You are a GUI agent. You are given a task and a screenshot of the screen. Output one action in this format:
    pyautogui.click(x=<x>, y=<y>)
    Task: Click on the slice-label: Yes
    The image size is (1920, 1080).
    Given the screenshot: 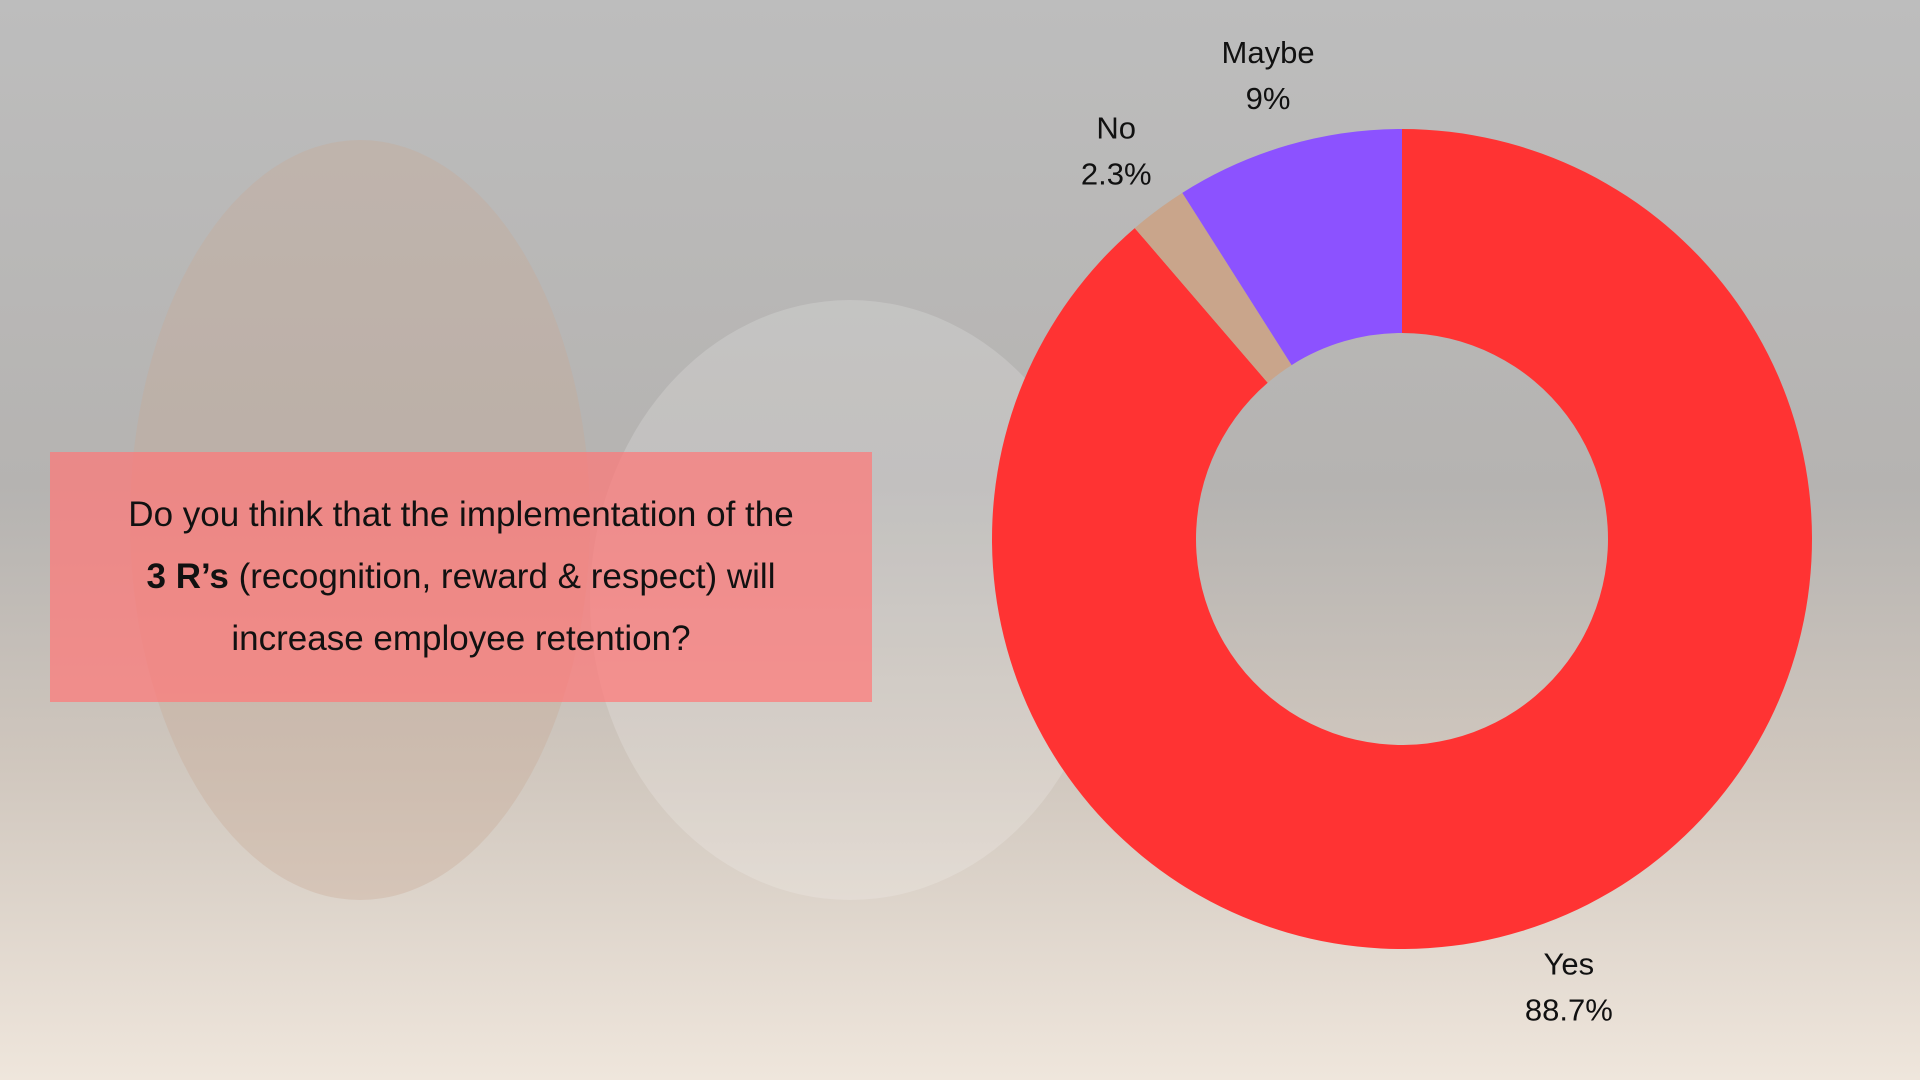 What is the action you would take?
    pyautogui.click(x=1569, y=963)
    